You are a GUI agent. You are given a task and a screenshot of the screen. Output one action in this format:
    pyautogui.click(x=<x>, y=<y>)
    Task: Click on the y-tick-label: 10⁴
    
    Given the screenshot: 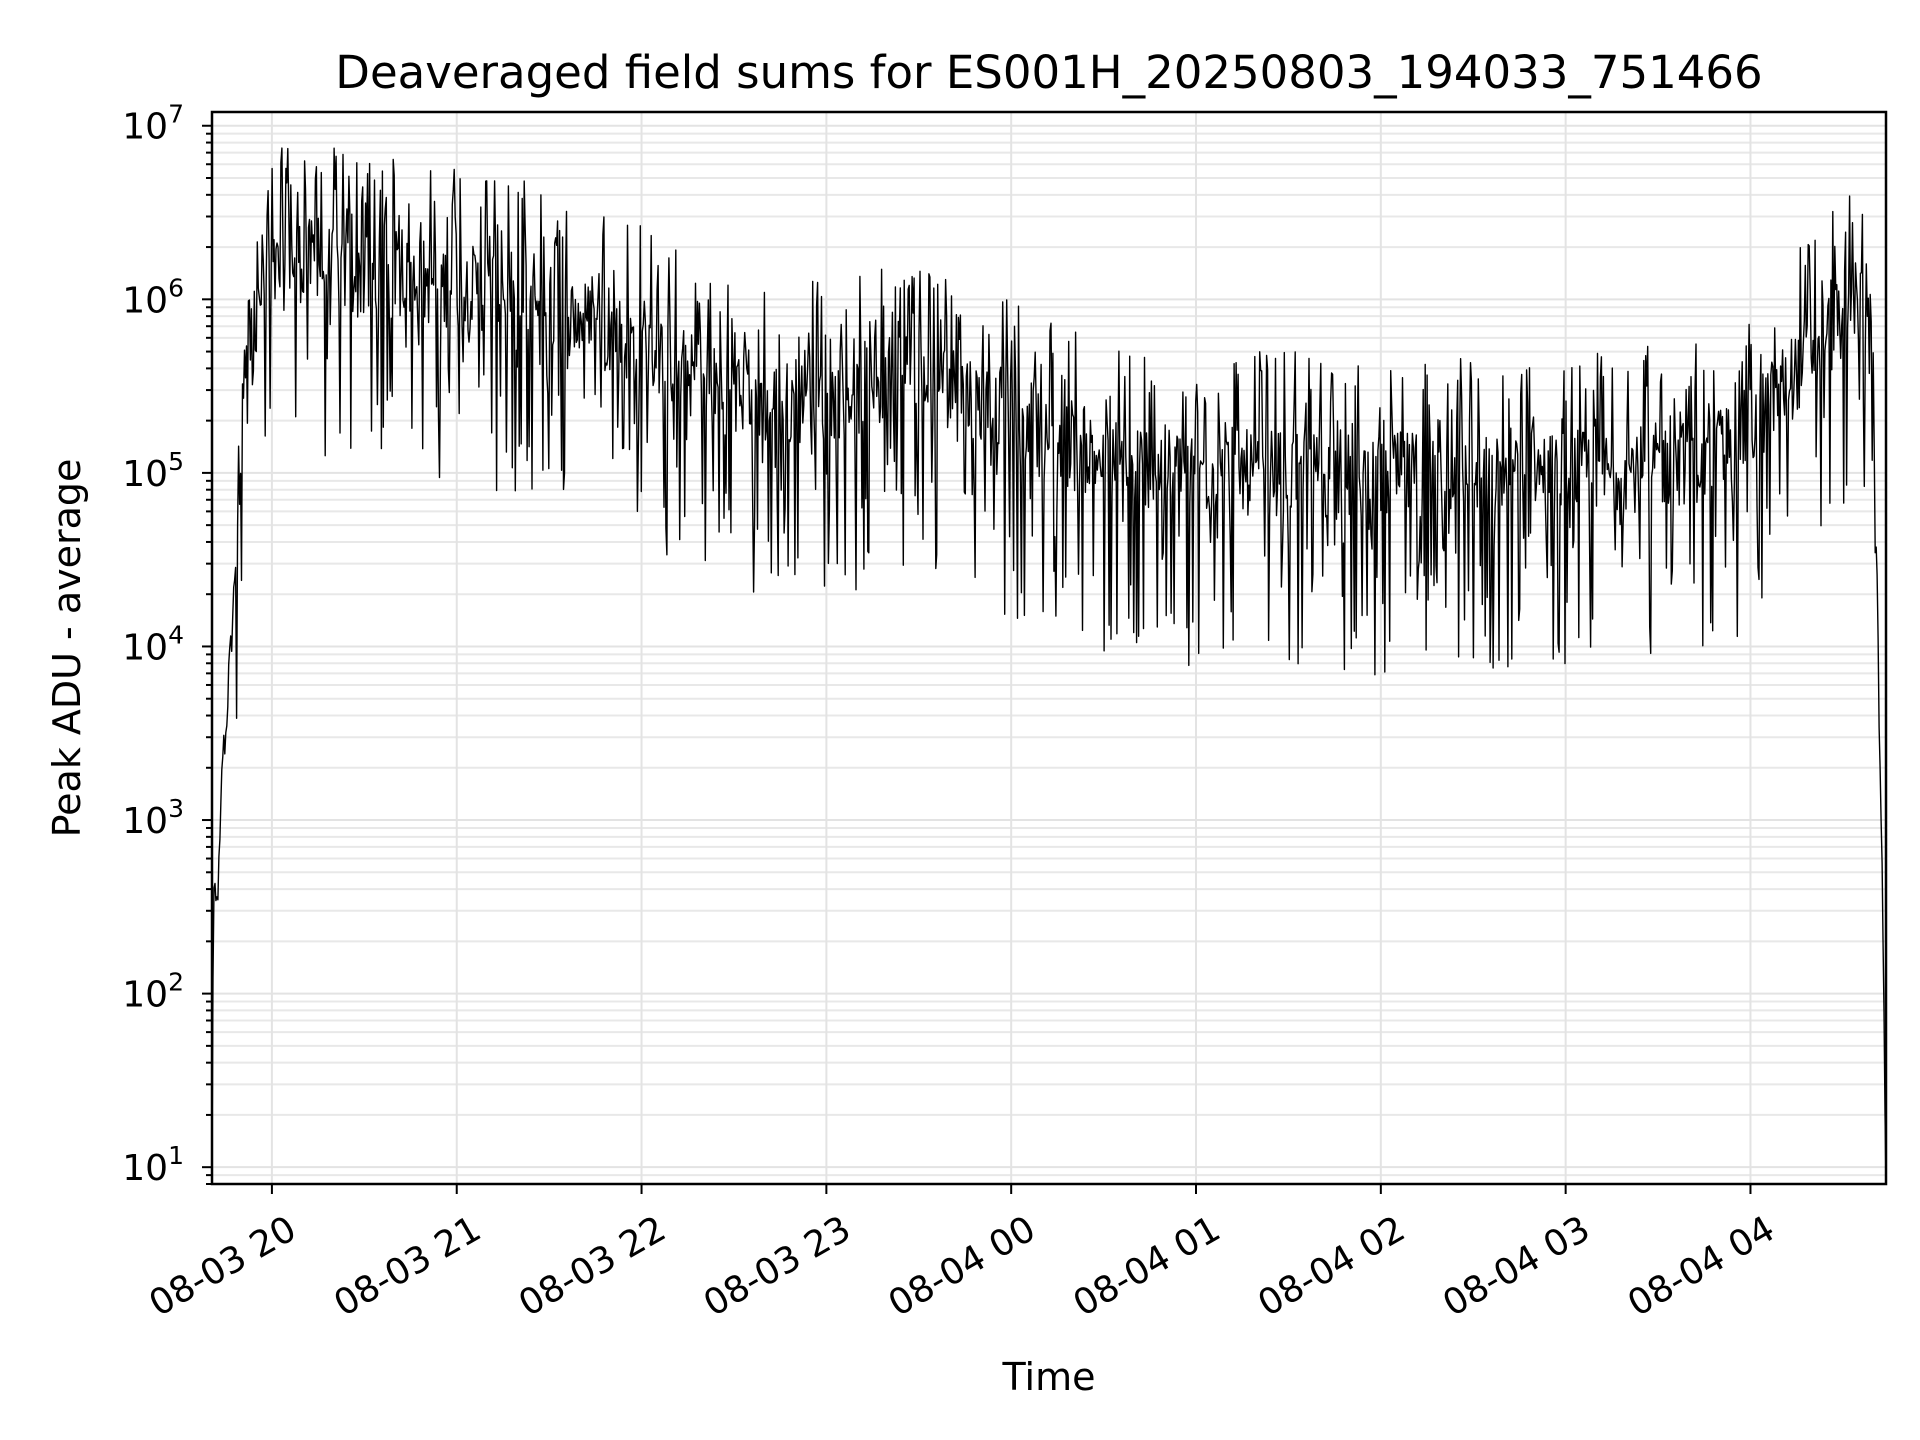 What is the action you would take?
    pyautogui.click(x=153, y=644)
    